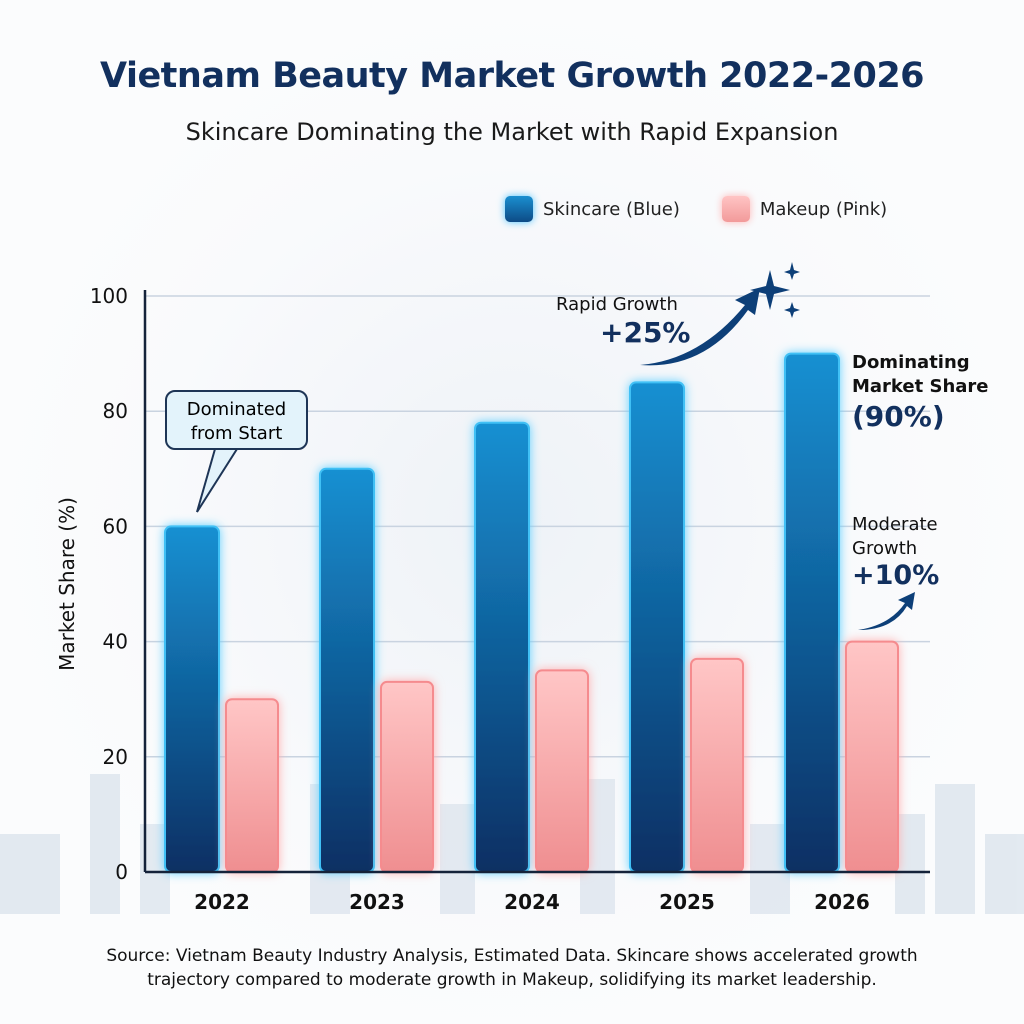 This screenshot has width=1024, height=1024. I want to click on bar-skincare-2024, so click(502, 647).